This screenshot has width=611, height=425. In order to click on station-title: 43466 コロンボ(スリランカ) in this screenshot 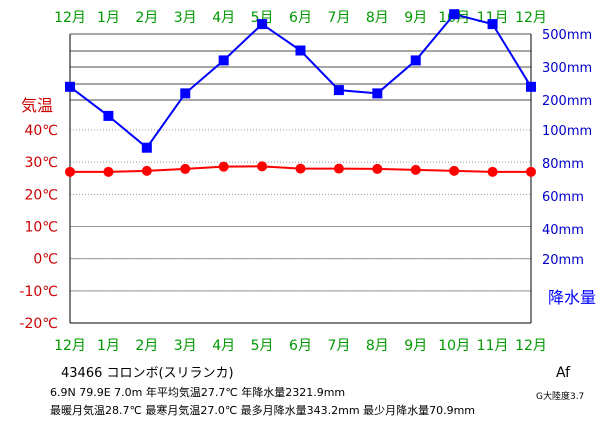, I will do `click(147, 373)`.